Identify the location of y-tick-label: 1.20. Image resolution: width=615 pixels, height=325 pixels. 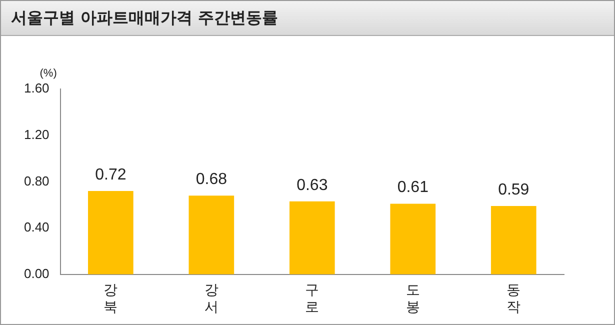
(37, 134).